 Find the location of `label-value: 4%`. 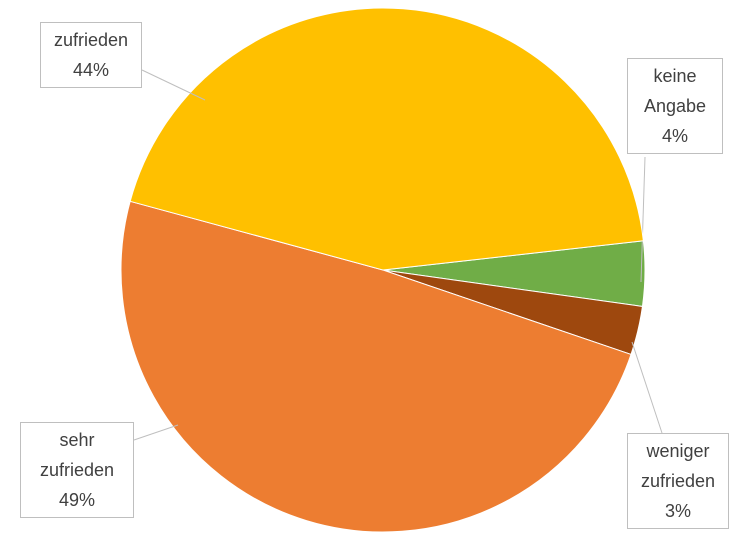

label-value: 4% is located at coordinates (674, 136).